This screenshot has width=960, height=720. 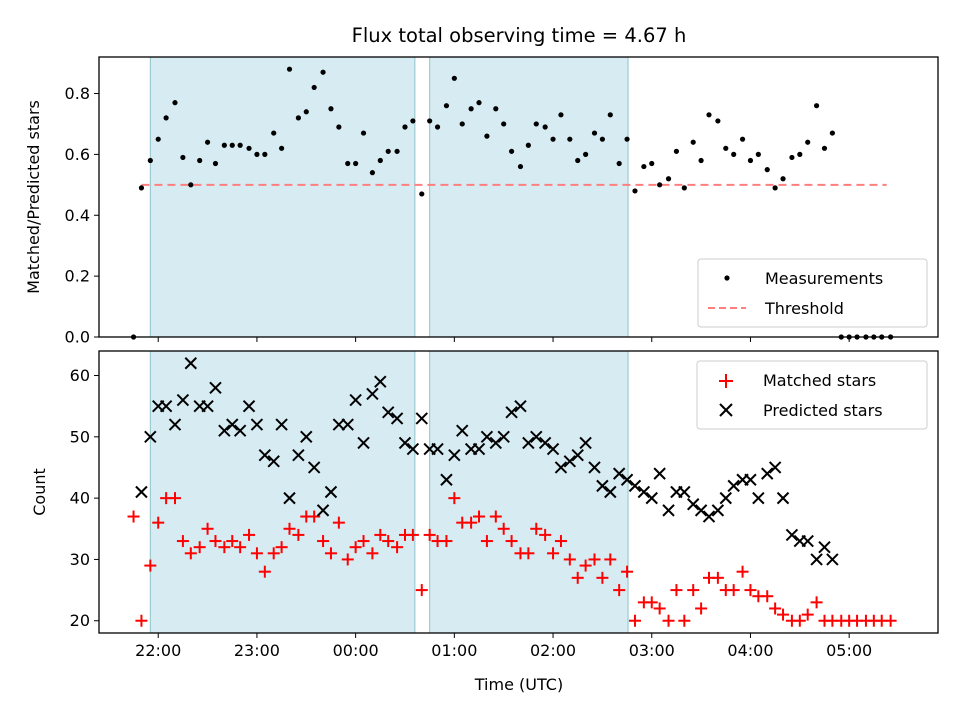 What do you see at coordinates (356, 650) in the screenshot?
I see `x-tick-label: 00:00` at bounding box center [356, 650].